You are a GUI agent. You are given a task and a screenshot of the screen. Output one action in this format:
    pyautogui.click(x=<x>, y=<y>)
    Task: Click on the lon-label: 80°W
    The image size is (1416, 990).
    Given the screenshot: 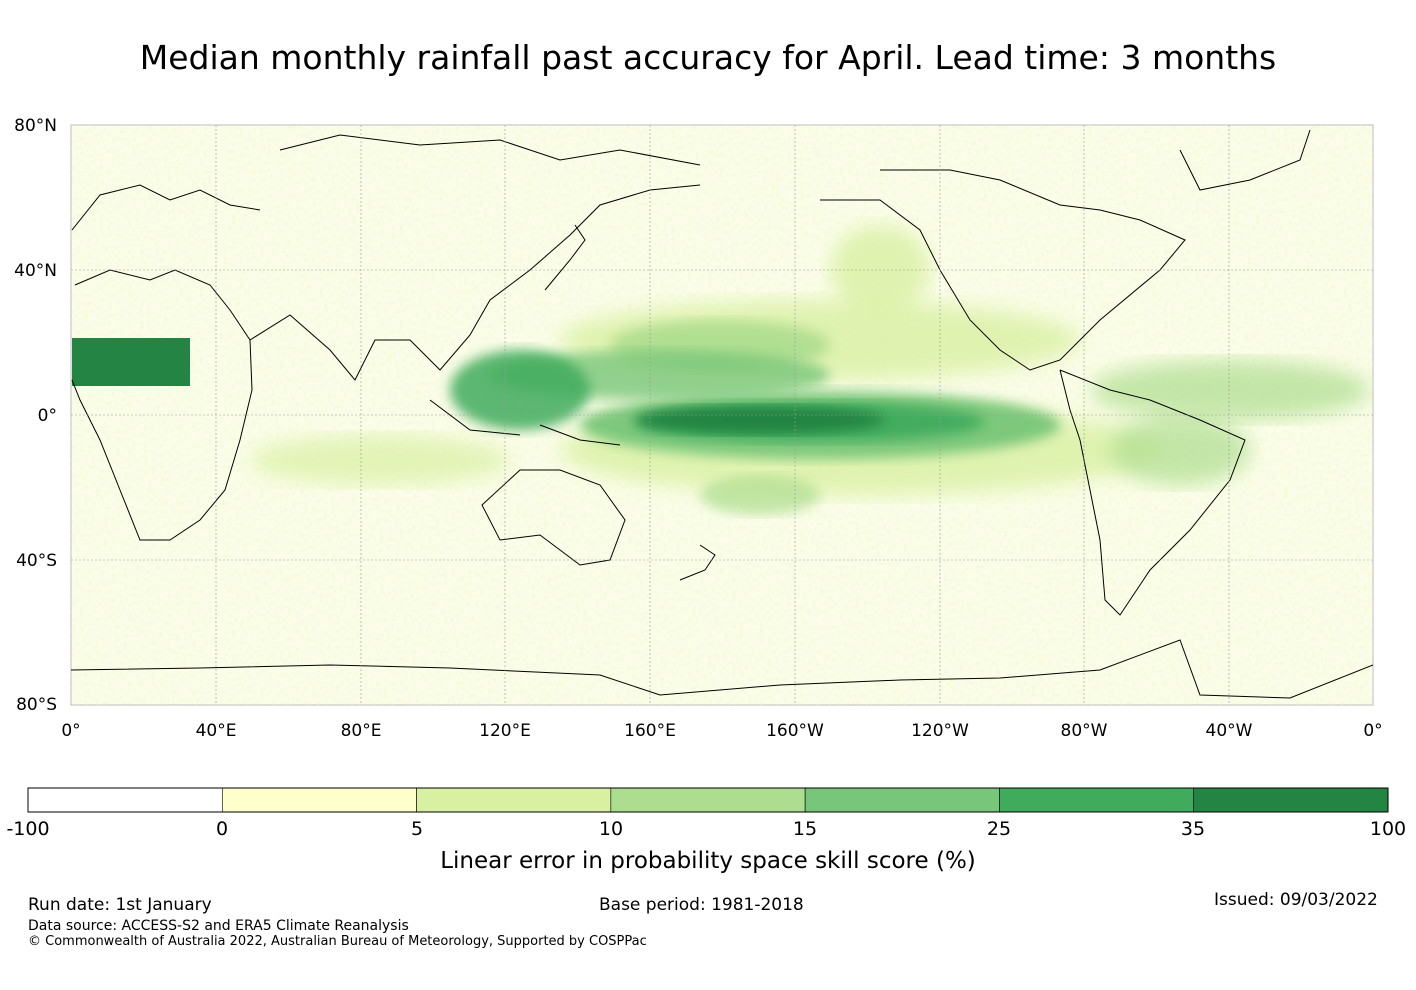 What is the action you would take?
    pyautogui.click(x=1084, y=731)
    